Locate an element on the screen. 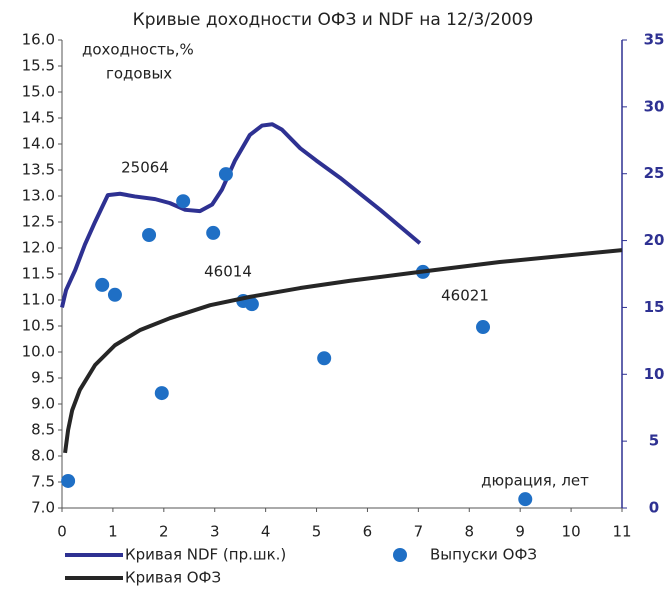 This screenshot has height=595, width=667. legend-label: Кривая ОФЗ is located at coordinates (173, 578).